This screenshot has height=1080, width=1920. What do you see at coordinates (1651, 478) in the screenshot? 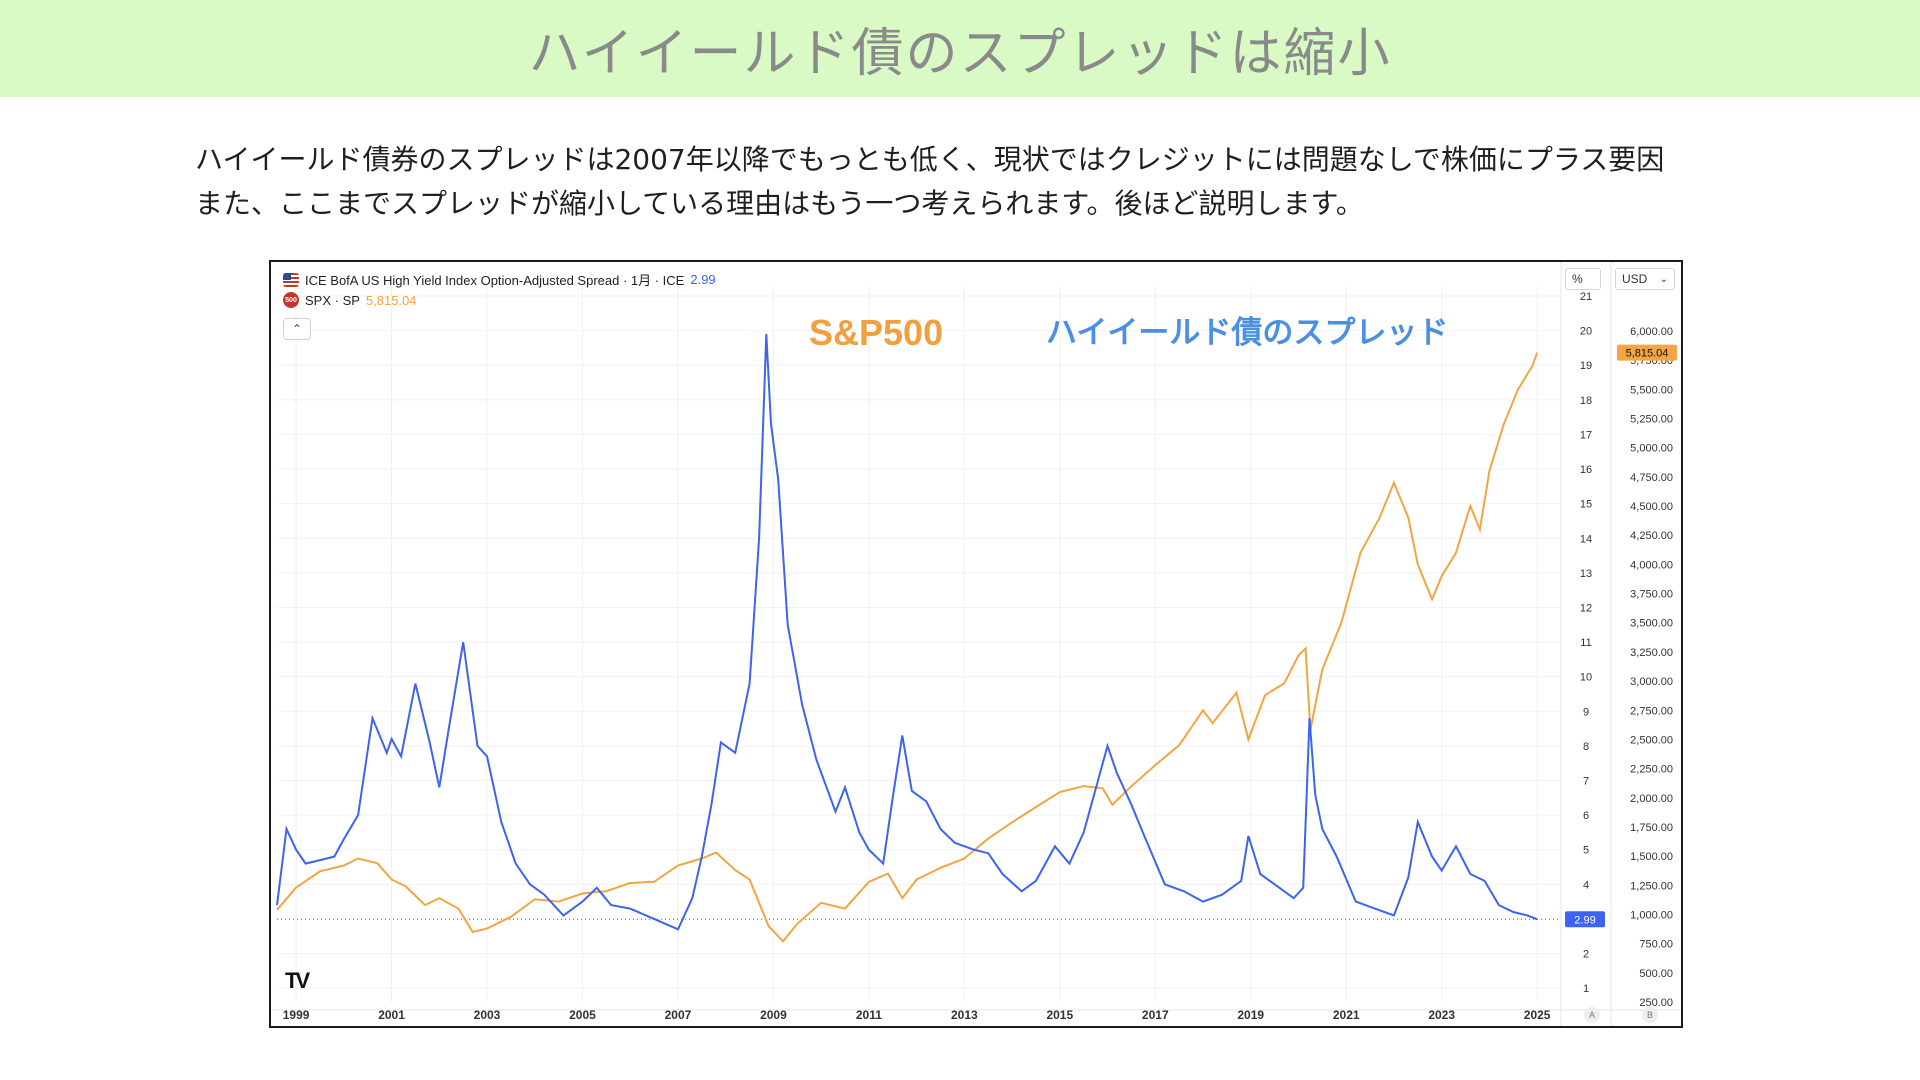
I see `right-tick-label: 4,750.00` at bounding box center [1651, 478].